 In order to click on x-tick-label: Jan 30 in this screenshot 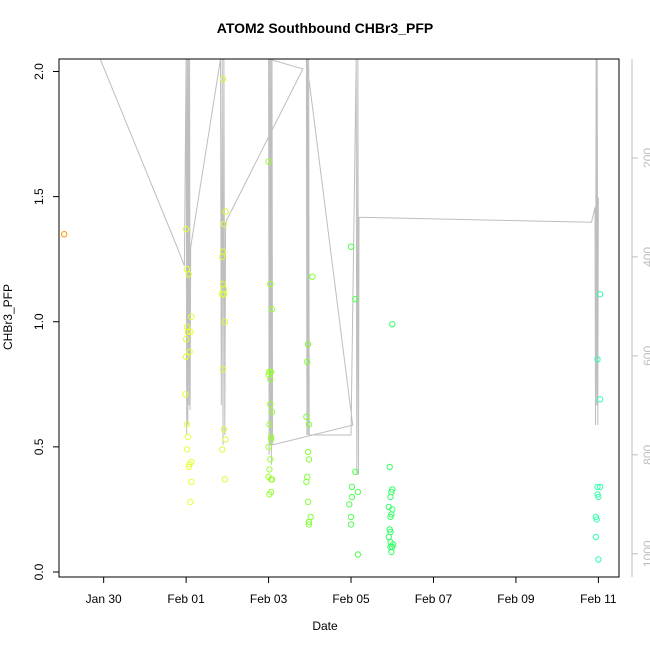, I will do `click(104, 599)`.